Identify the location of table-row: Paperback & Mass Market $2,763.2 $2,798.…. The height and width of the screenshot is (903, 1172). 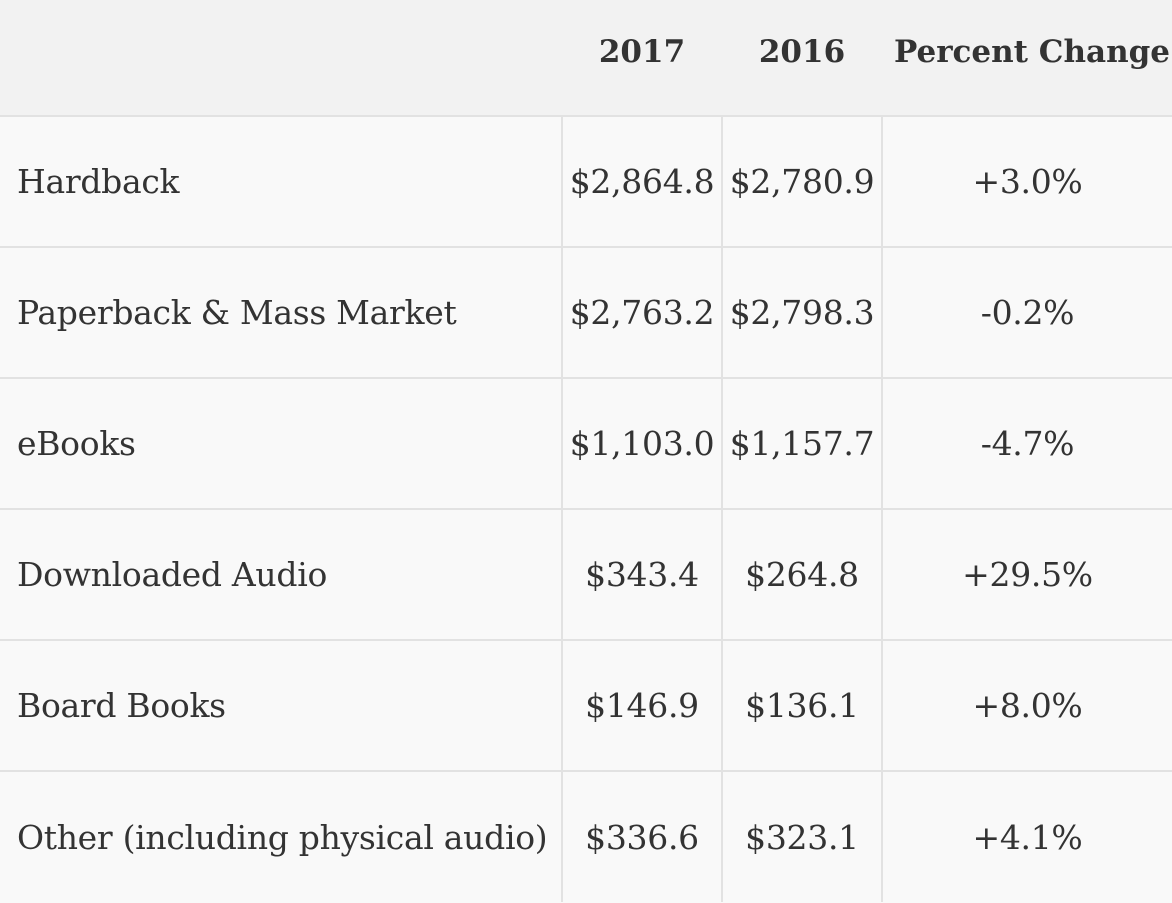
(586, 313).